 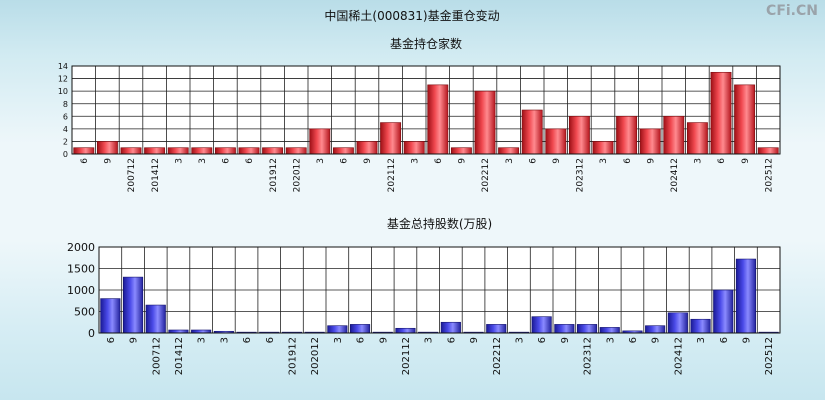 What do you see at coordinates (769, 175) in the screenshot?
I see `holders-x-tick-label: 202512` at bounding box center [769, 175].